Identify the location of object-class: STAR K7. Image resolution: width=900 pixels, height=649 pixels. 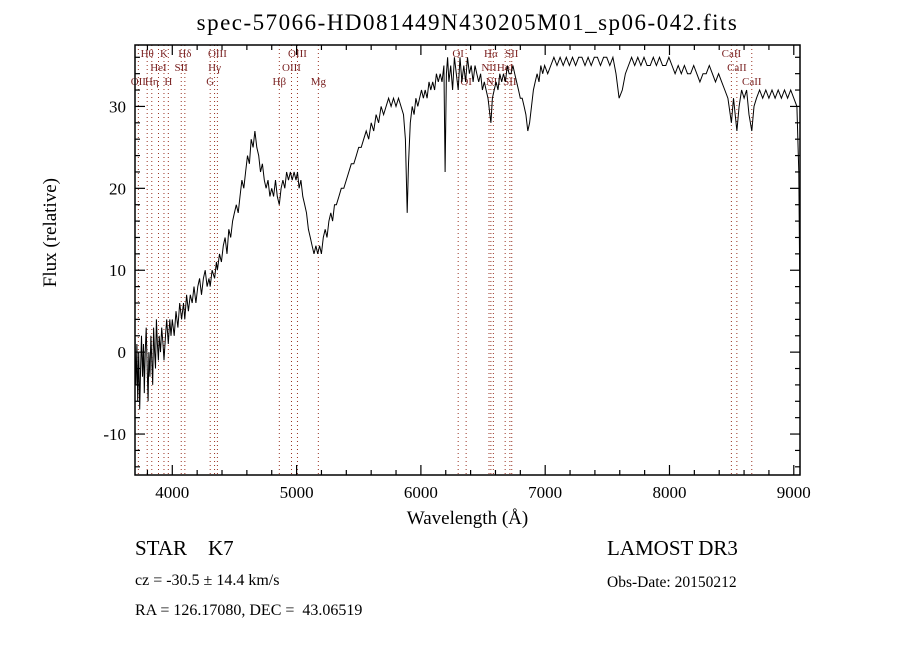
(184, 548).